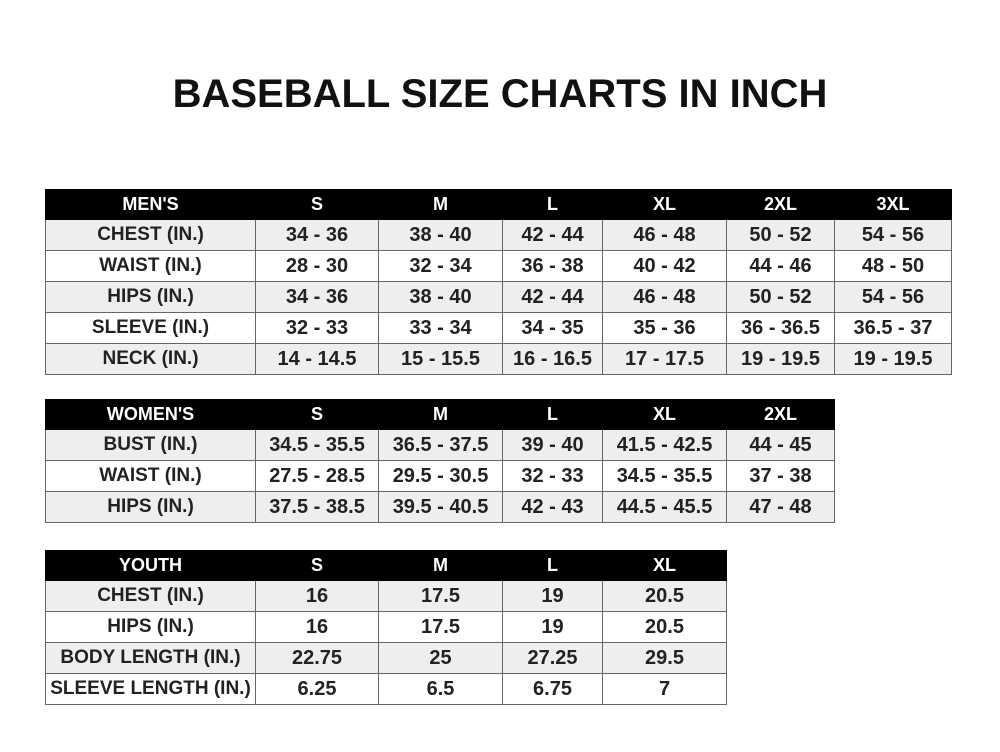 The image size is (1000, 752). Describe the element at coordinates (500, 94) in the screenshot. I see `page-title: BASEBALL SIZE CHARTS IN INCH` at that location.